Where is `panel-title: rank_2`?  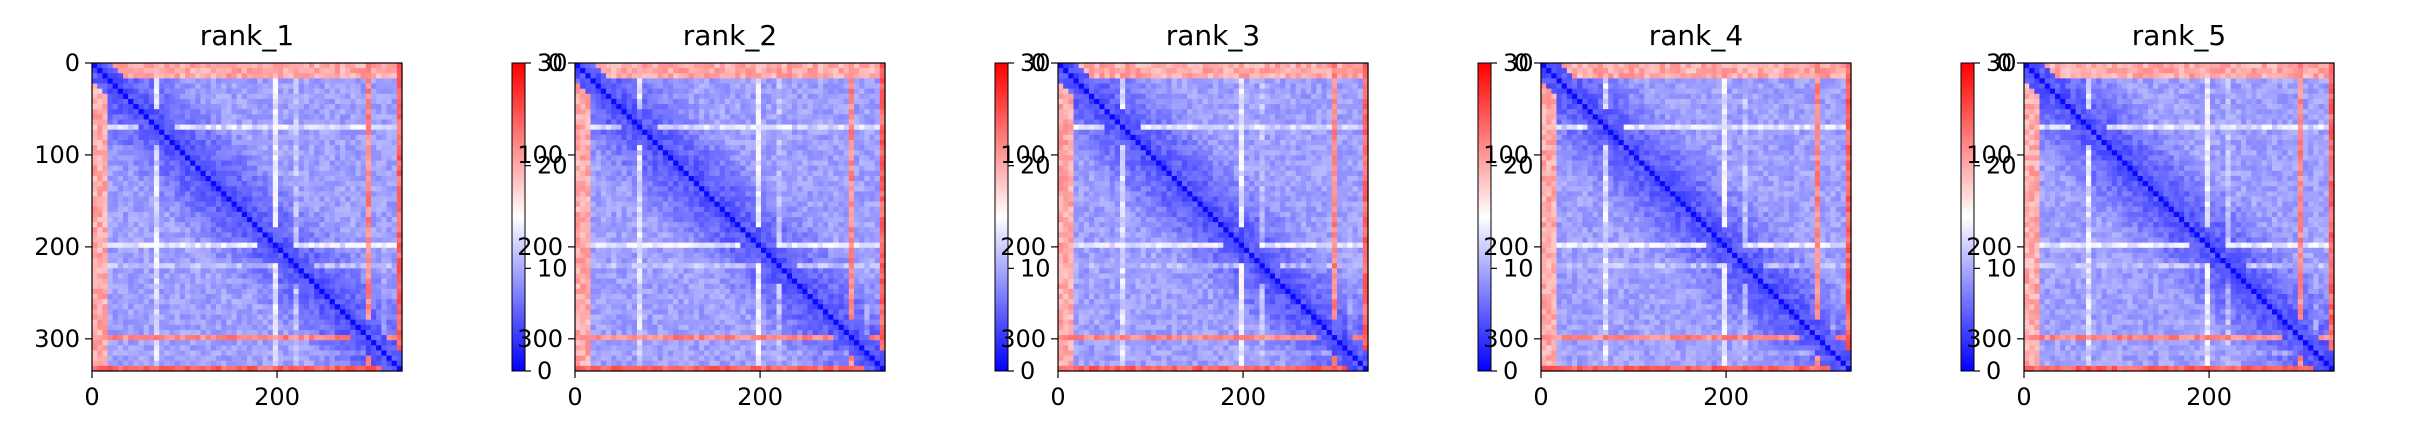 panel-title: rank_2 is located at coordinates (730, 35).